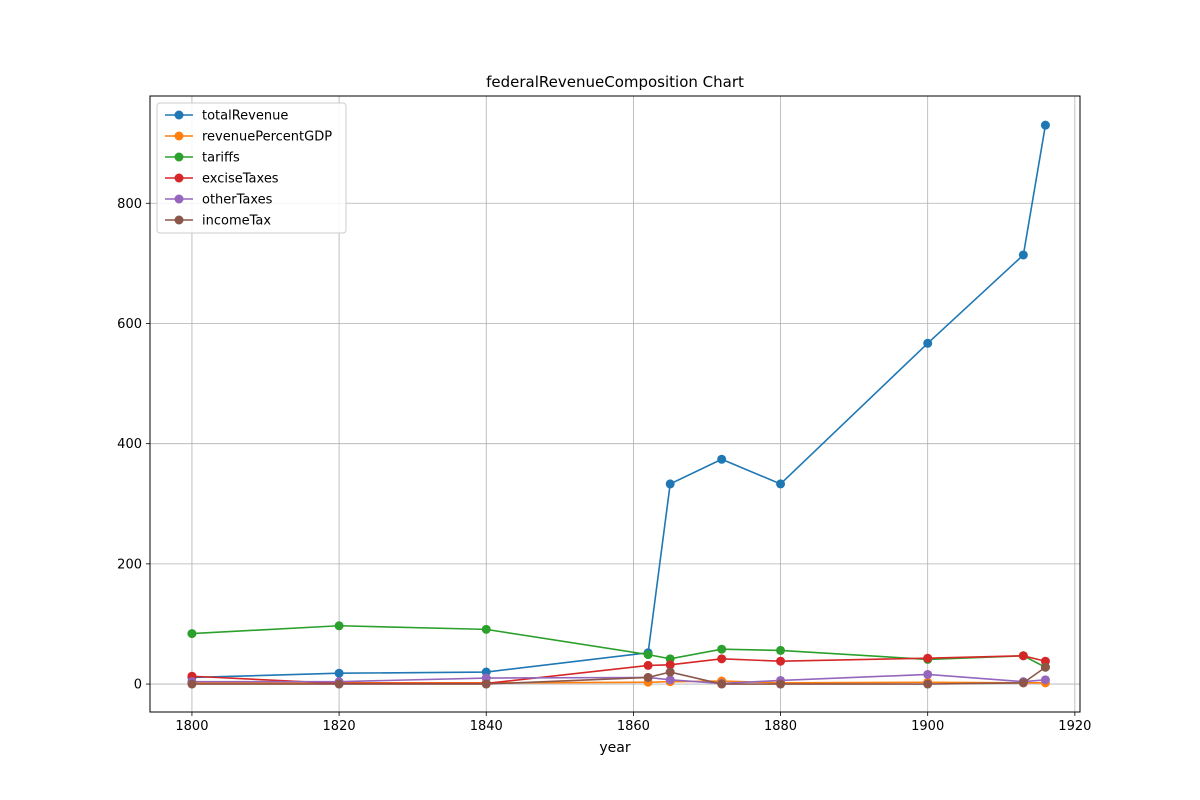  Describe the element at coordinates (129, 204) in the screenshot. I see `y-tick-label: 800` at that location.